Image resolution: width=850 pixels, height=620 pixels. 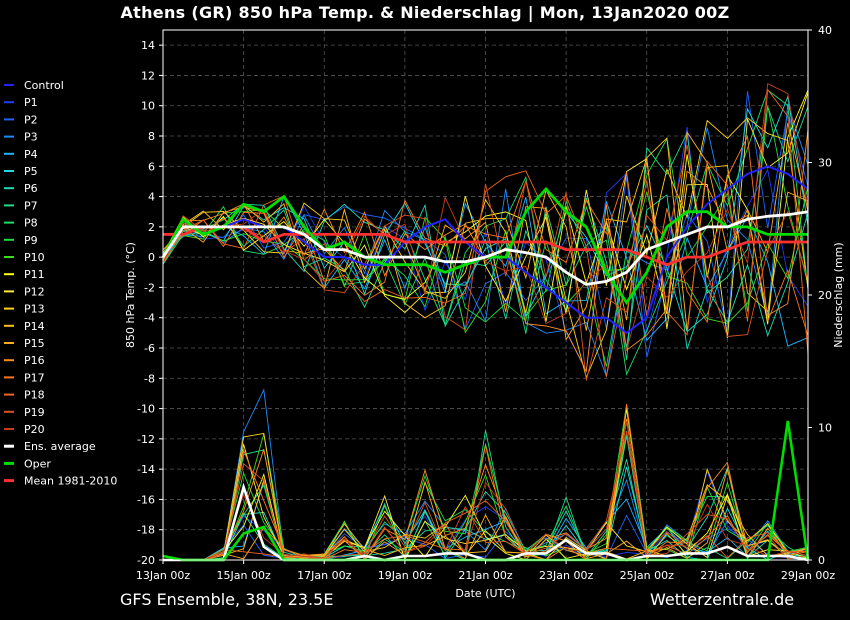 I want to click on precip-line-p15, so click(x=486, y=514).